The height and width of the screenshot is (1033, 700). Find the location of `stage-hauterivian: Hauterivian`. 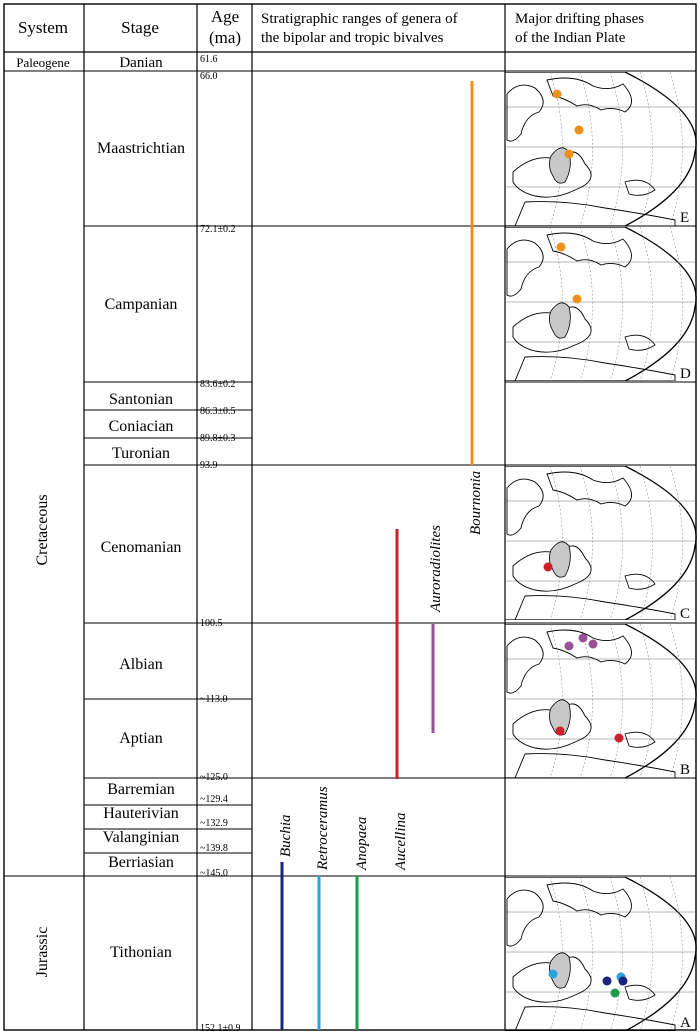

stage-hauterivian: Hauterivian is located at coordinates (141, 813).